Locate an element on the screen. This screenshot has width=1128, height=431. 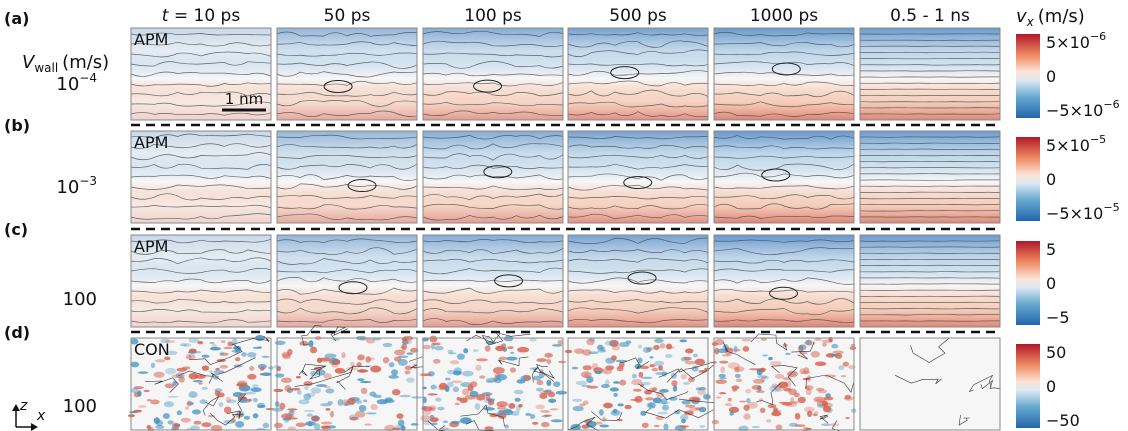
wall-speed-base: 100 is located at coordinates (80, 406).